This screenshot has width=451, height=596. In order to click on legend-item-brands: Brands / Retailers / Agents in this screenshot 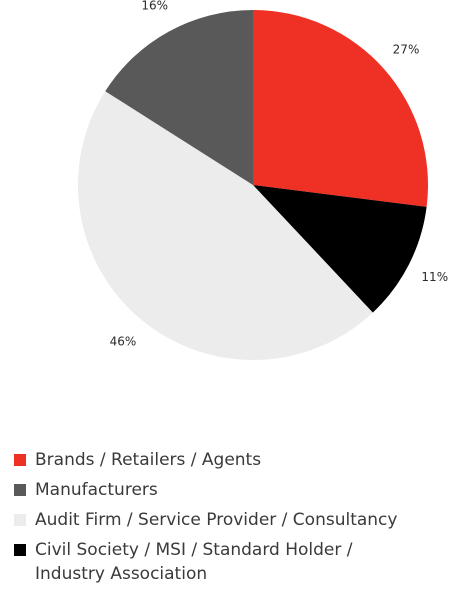, I will do `click(229, 460)`.